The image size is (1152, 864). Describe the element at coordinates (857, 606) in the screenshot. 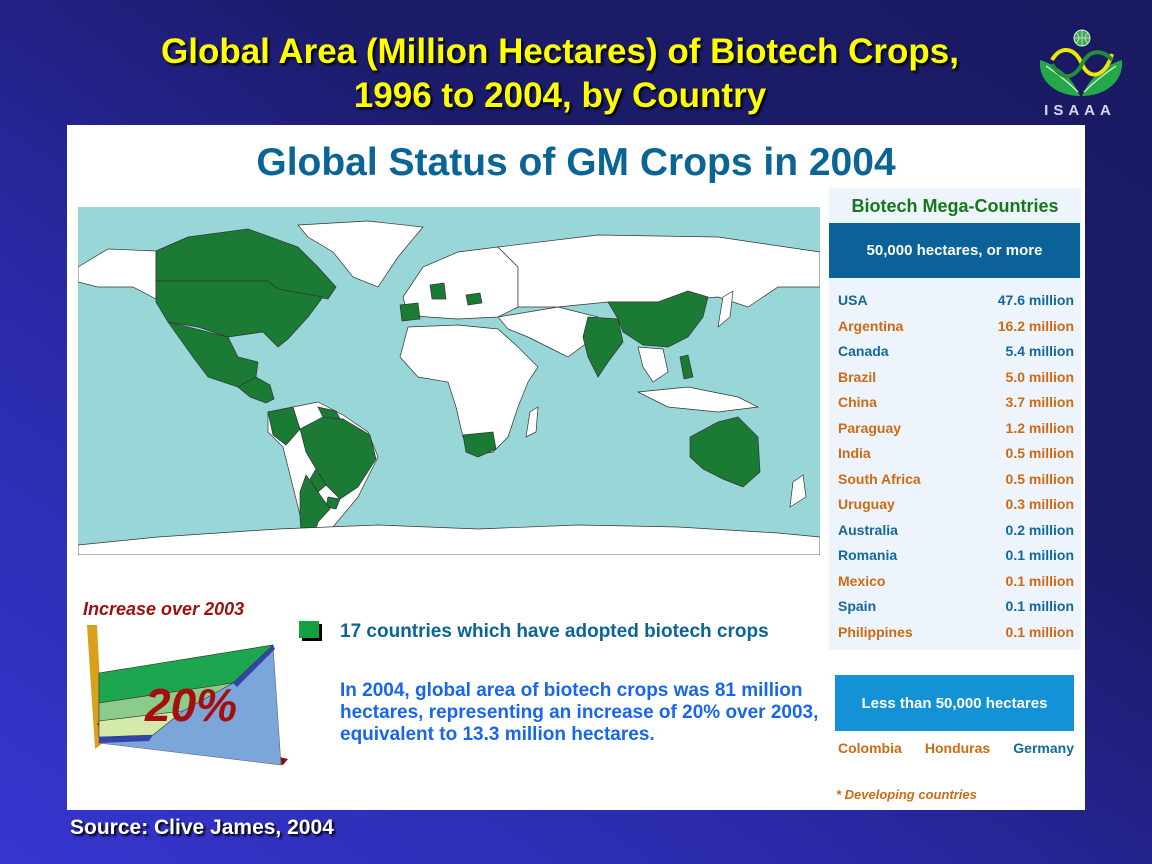

I see `country-name: Spain` at that location.